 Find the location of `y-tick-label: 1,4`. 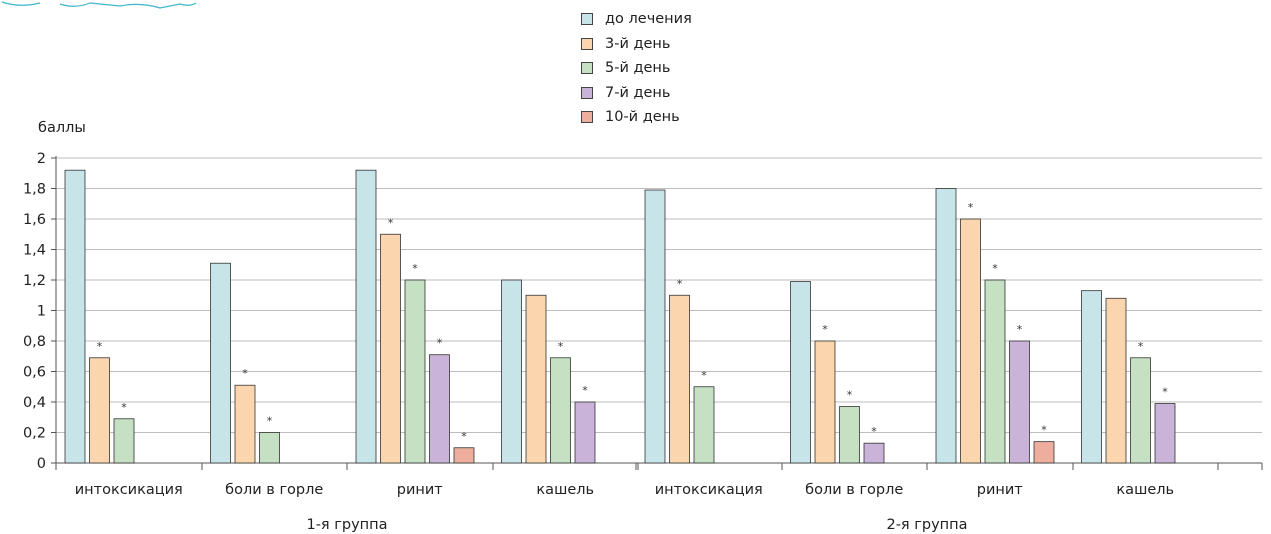

y-tick-label: 1,4 is located at coordinates (34, 251).